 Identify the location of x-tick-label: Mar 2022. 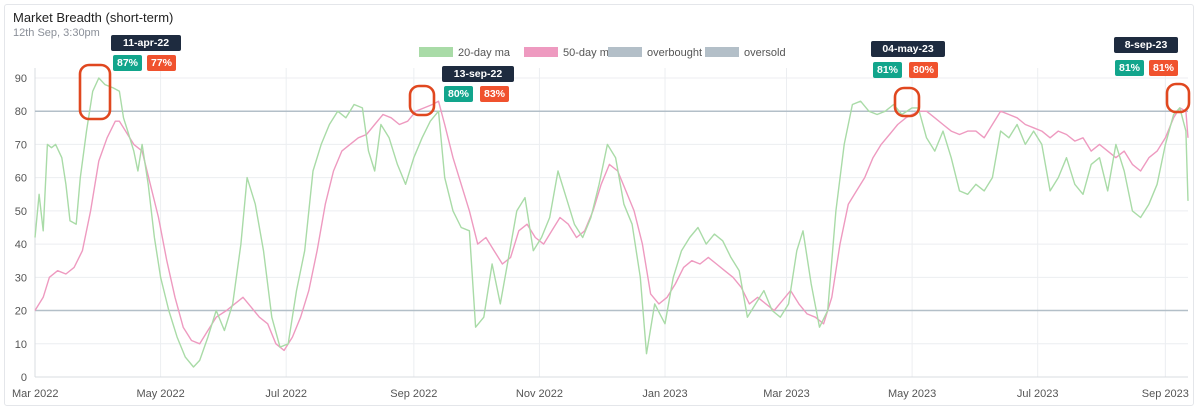
(35, 394).